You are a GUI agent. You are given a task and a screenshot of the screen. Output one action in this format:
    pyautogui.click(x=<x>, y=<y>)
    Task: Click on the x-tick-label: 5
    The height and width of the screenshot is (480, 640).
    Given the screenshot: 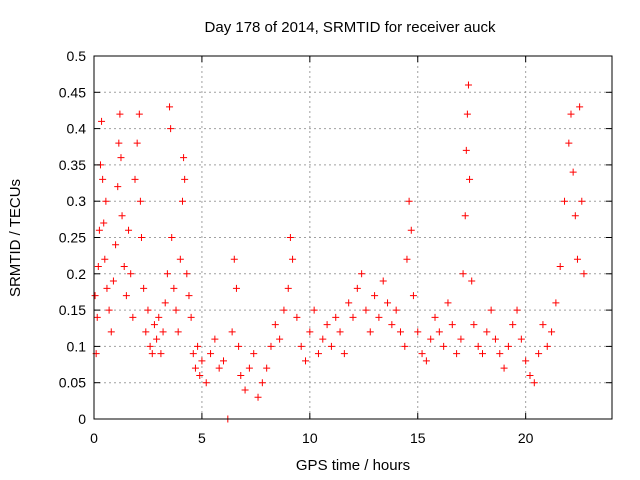 What is the action you would take?
    pyautogui.click(x=202, y=438)
    